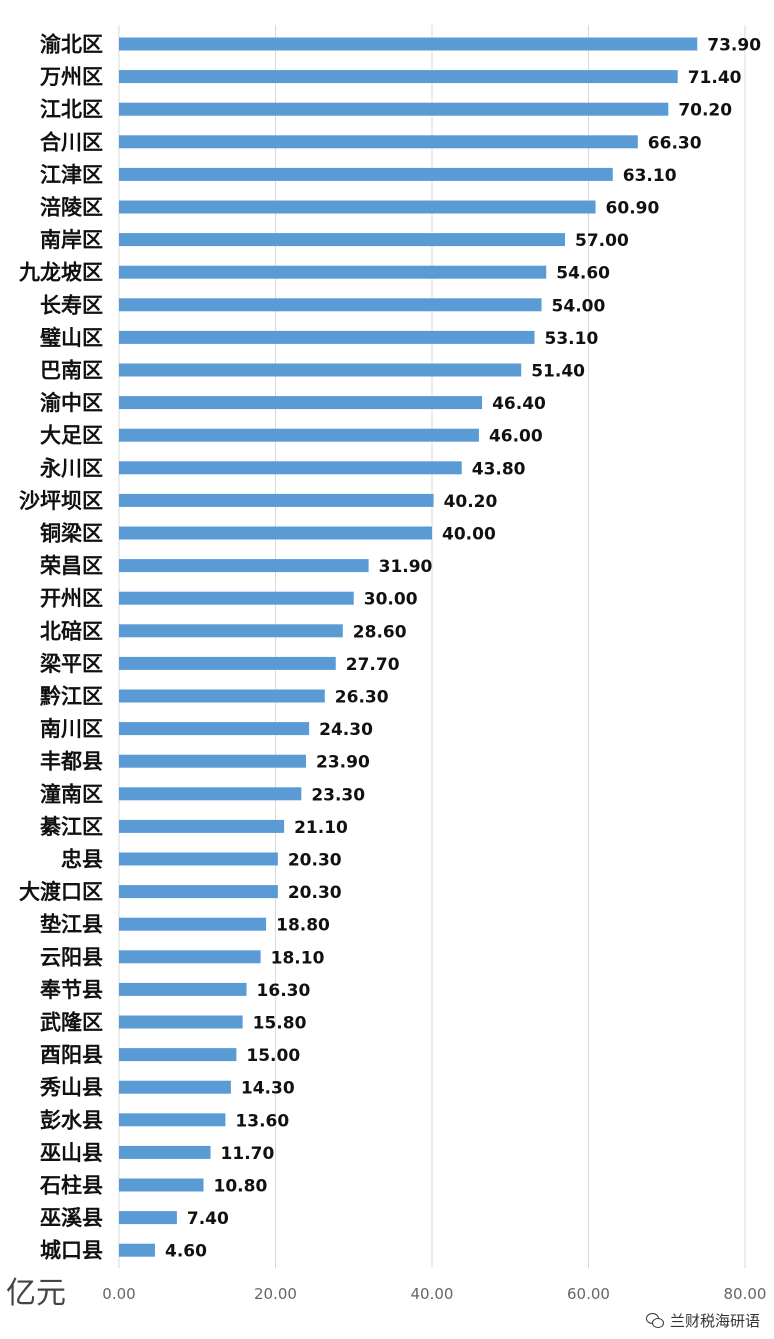 The width and height of the screenshot is (774, 1339). What do you see at coordinates (71, 762) in the screenshot?
I see `category-label: 丰都县` at bounding box center [71, 762].